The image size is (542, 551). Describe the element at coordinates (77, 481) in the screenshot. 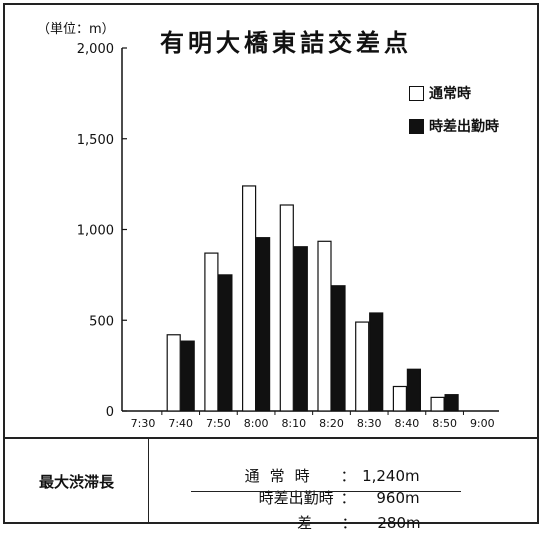

I see `summary-label: 最大渋滞長` at that location.